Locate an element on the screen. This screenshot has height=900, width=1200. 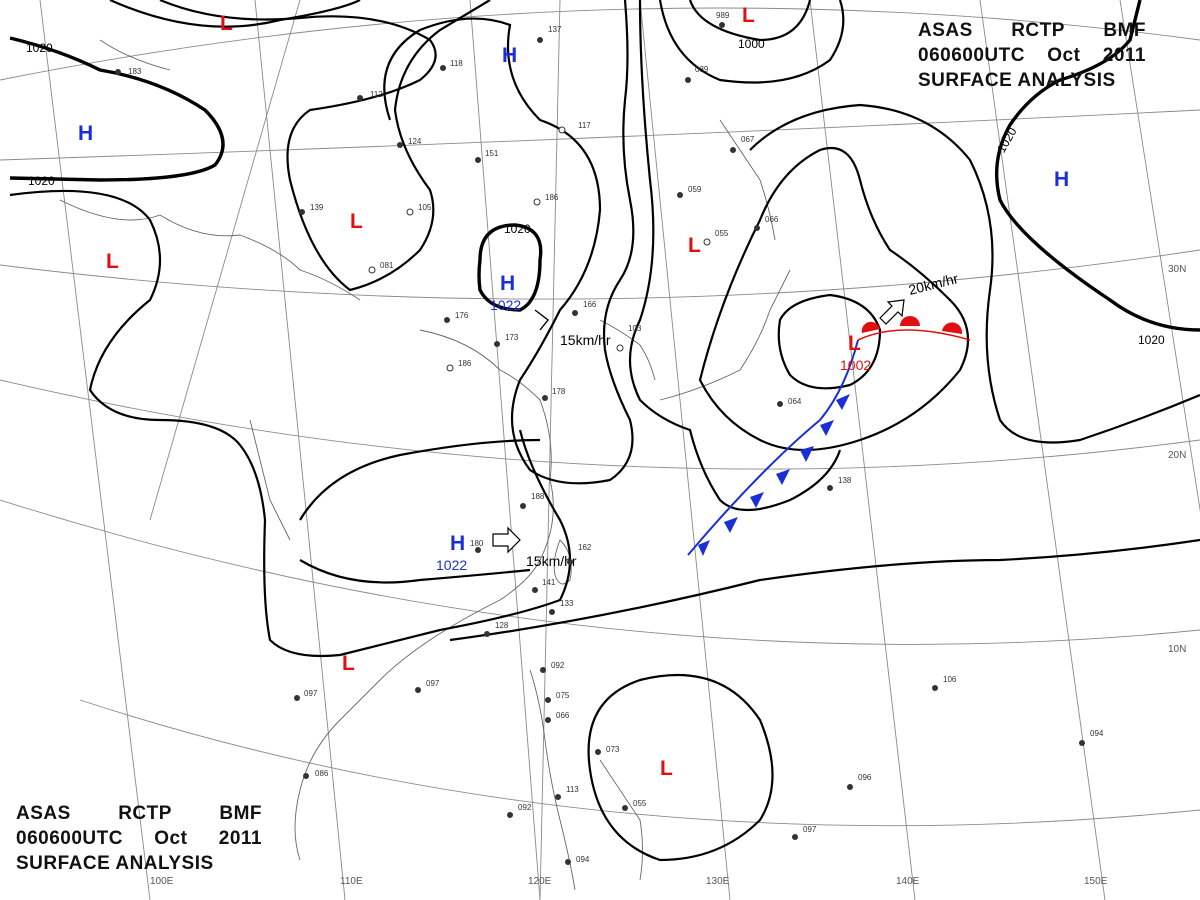
station-value: 137 is located at coordinates (555, 29).